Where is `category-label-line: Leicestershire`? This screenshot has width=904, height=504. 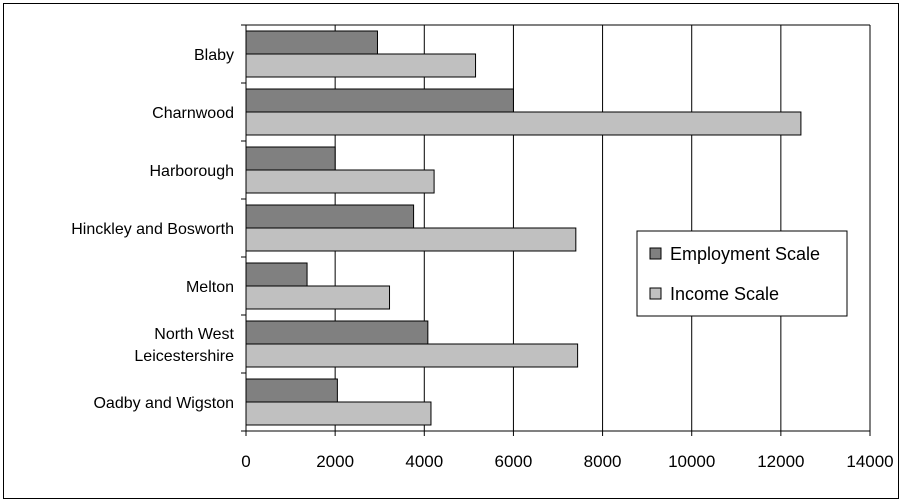 category-label-line: Leicestershire is located at coordinates (184, 356).